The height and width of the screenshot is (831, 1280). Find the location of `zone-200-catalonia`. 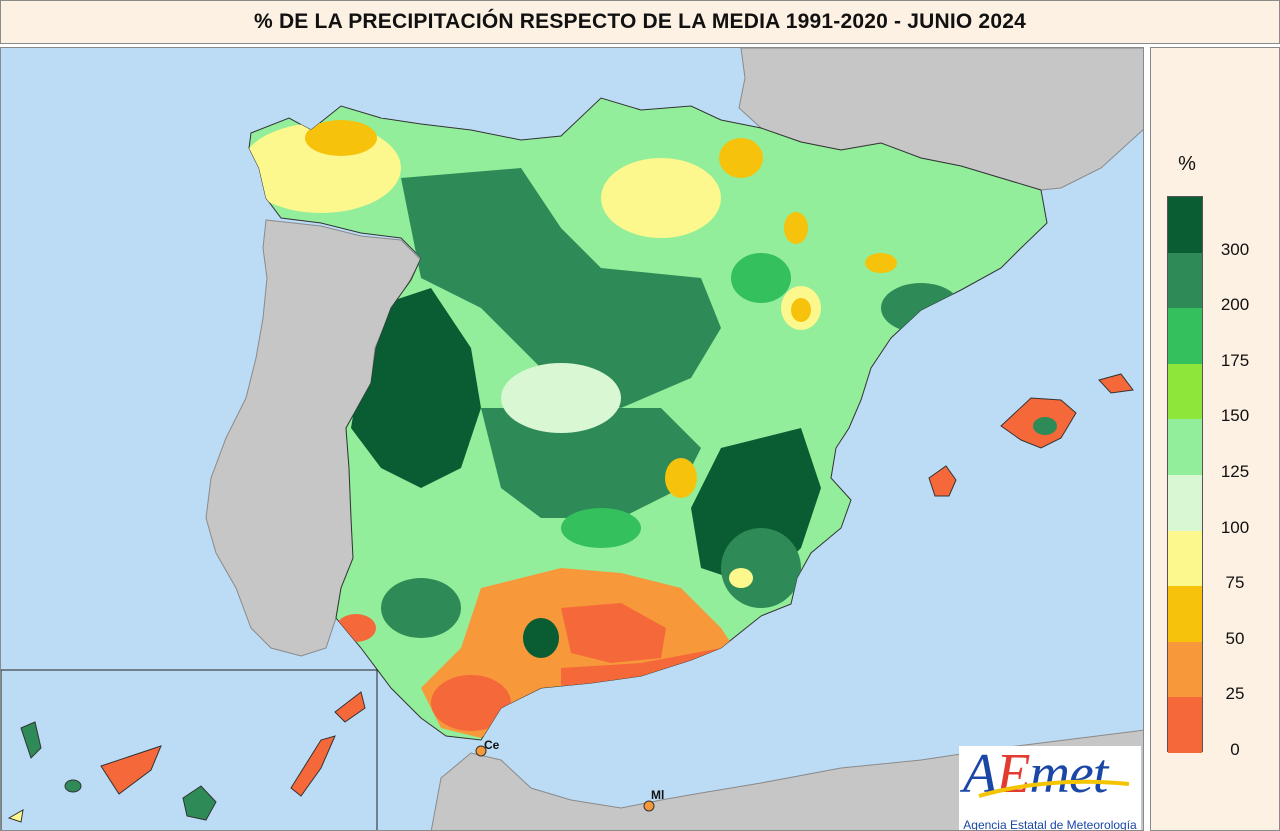

zone-200-catalonia is located at coordinates (921, 308).